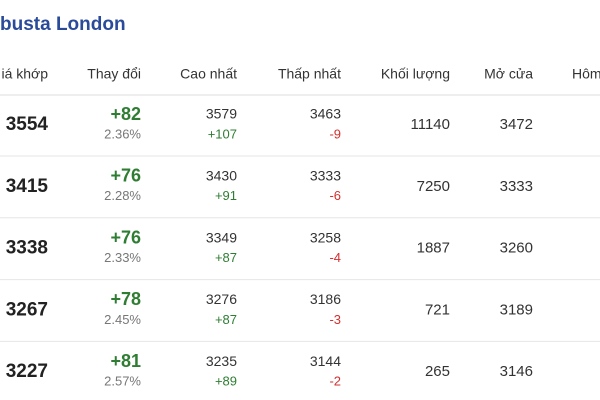  Describe the element at coordinates (27, 248) in the screenshot. I see `last-price: 3338` at that location.